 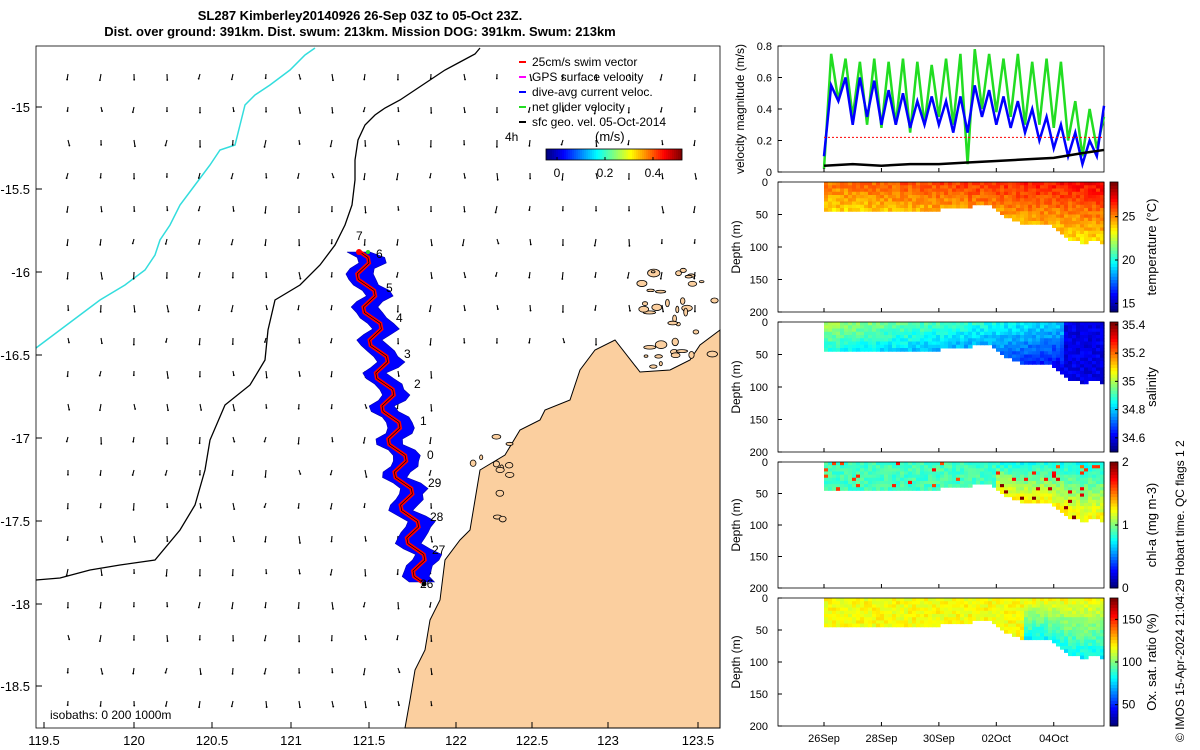 What do you see at coordinates (583, 154) in the screenshot?
I see `colorbar-cell` at bounding box center [583, 154].